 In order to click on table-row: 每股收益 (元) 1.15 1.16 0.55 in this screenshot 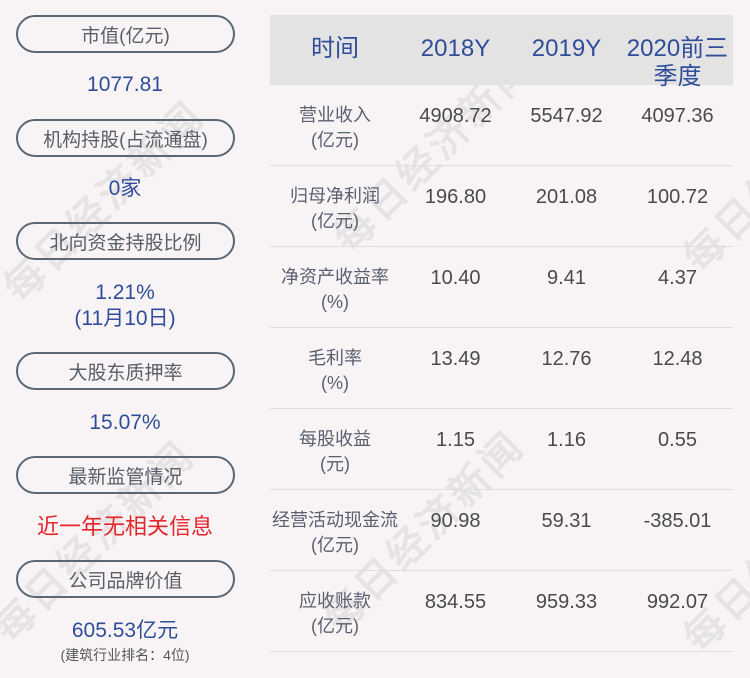, I will do `click(501, 449)`.